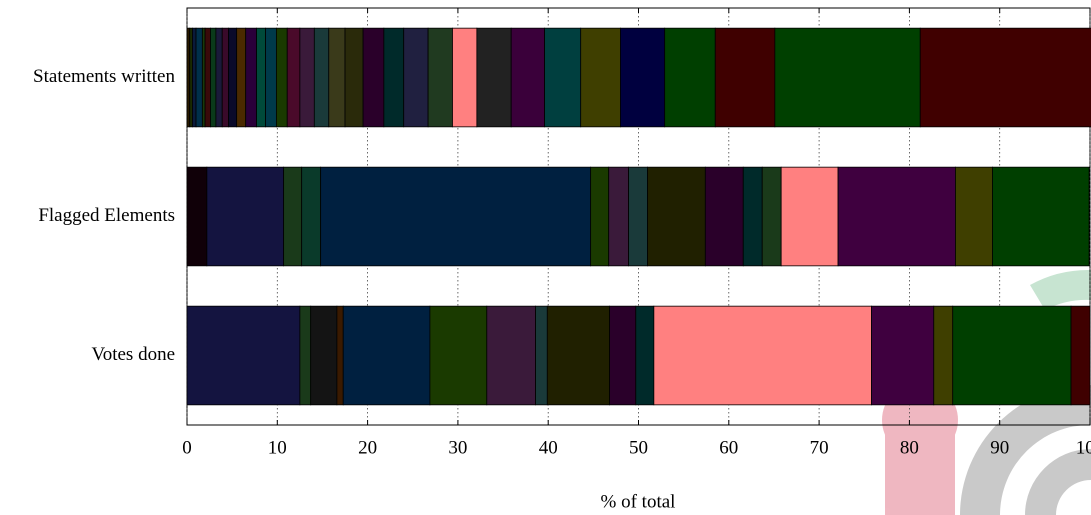 The height and width of the screenshot is (515, 1091). I want to click on x-tick-label: 40, so click(548, 447).